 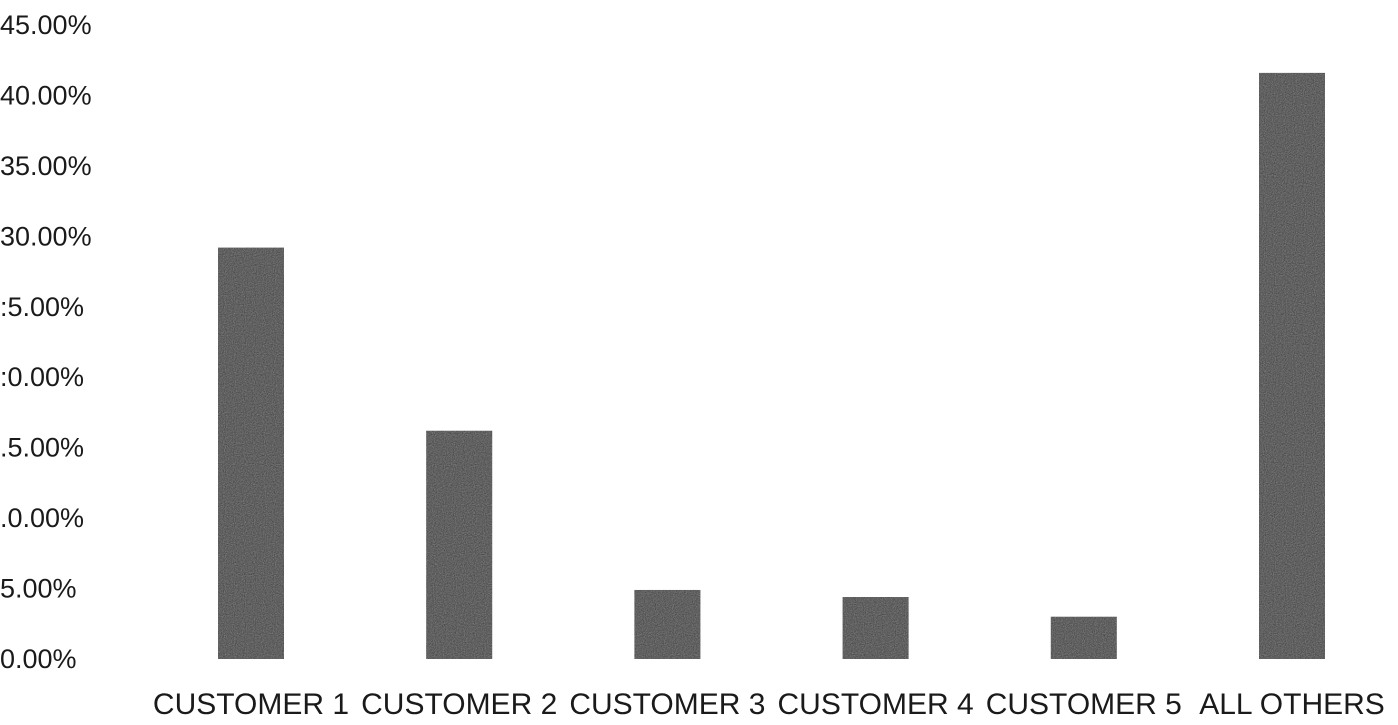 I want to click on x-category-label: CUSTOMER 5, so click(x=1084, y=704).